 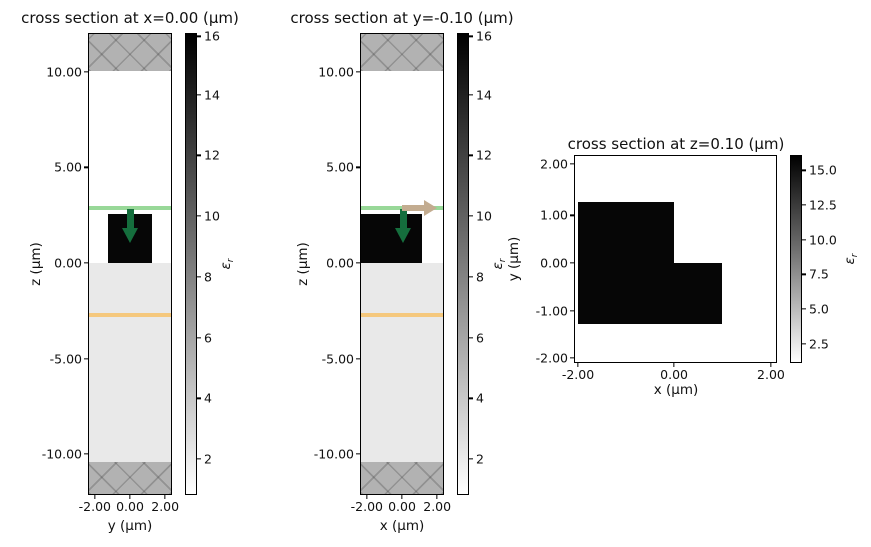 What do you see at coordinates (554, 263) in the screenshot?
I see `plot3-ytick-label: 0.00` at bounding box center [554, 263].